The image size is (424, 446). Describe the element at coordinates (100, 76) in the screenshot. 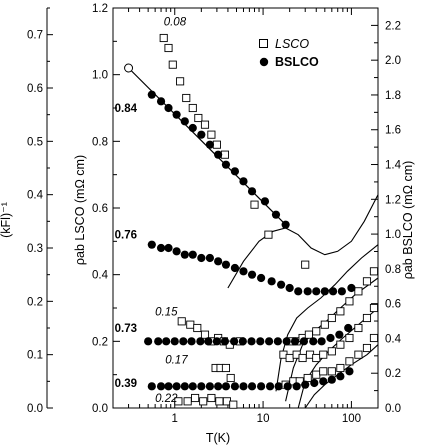

I see `y-left-tick-label: 1.0` at that location.